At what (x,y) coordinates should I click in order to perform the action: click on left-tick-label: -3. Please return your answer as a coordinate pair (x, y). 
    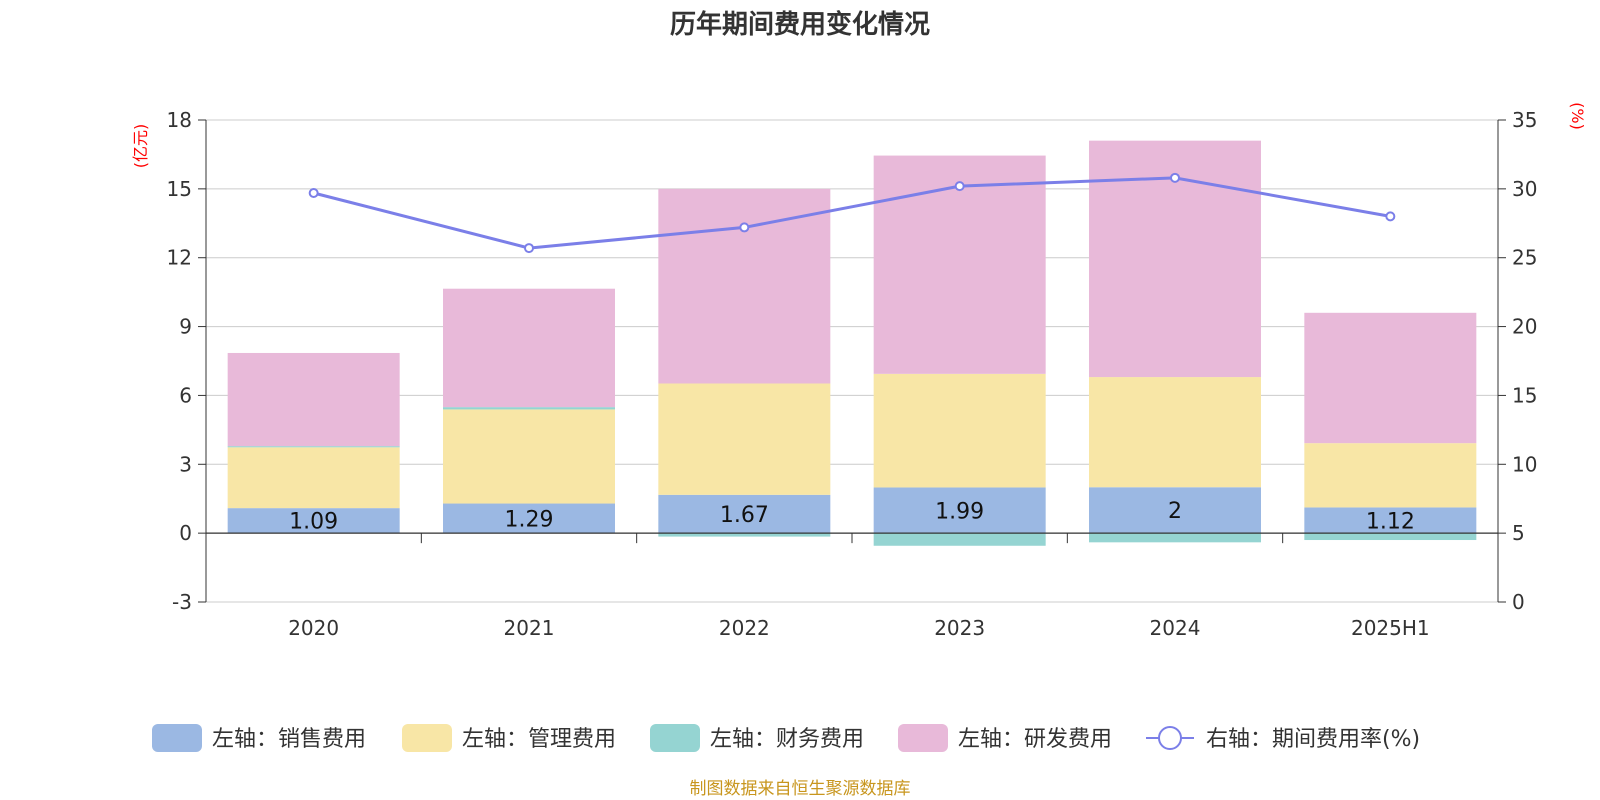
    Looking at the image, I should click on (182, 602).